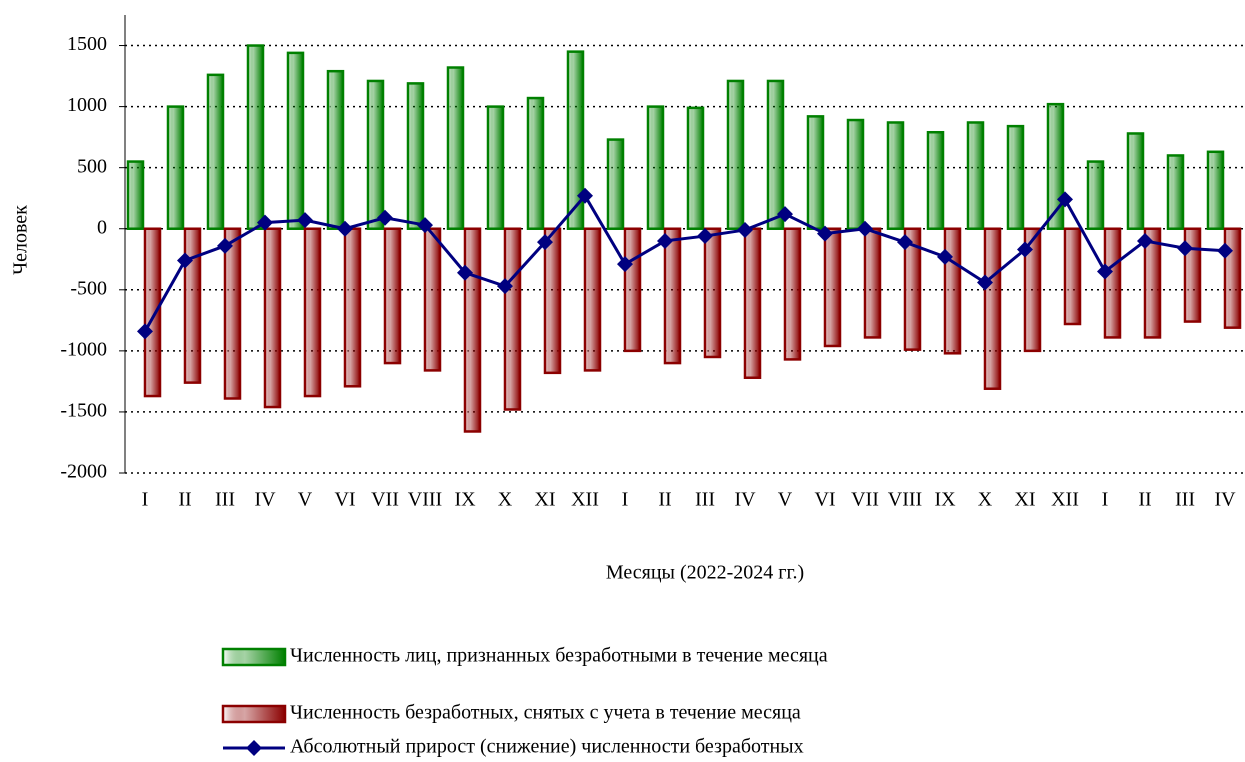 This screenshot has width=1245, height=762. Describe the element at coordinates (254, 714) in the screenshot. I see `legend-swatch` at that location.